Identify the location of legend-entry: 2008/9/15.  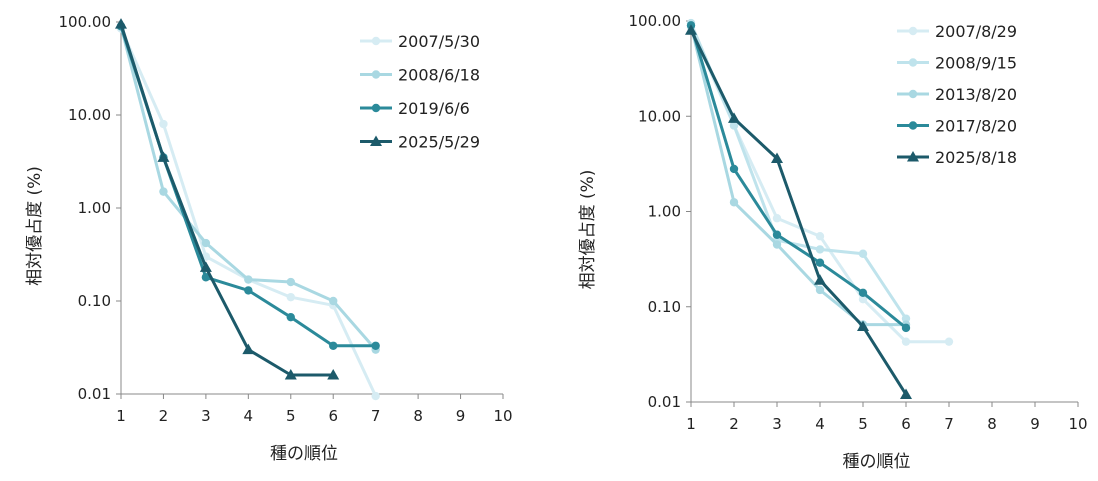
(957, 63).